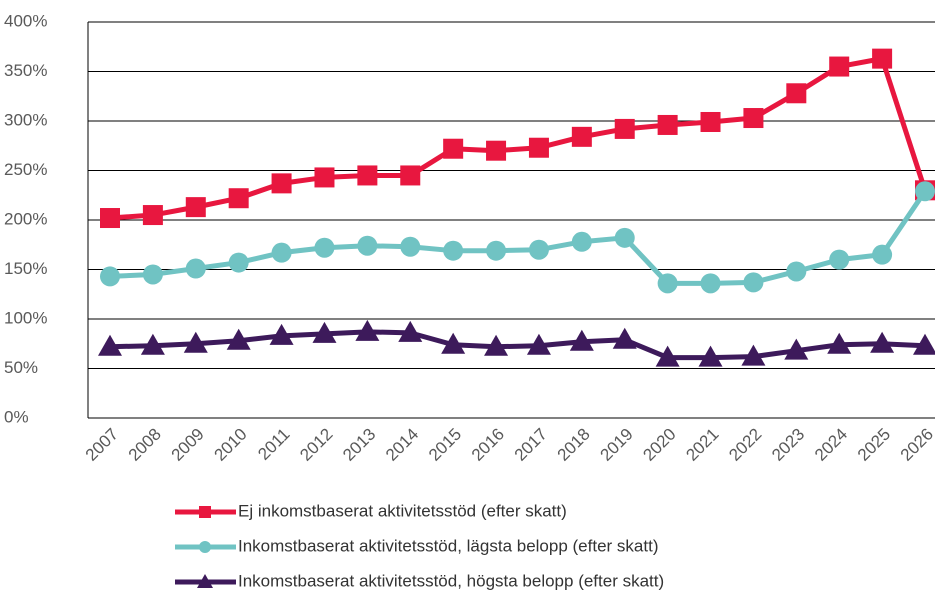 This screenshot has width=935, height=593. Describe the element at coordinates (831, 445) in the screenshot. I see `x-tick-label: 2024` at that location.